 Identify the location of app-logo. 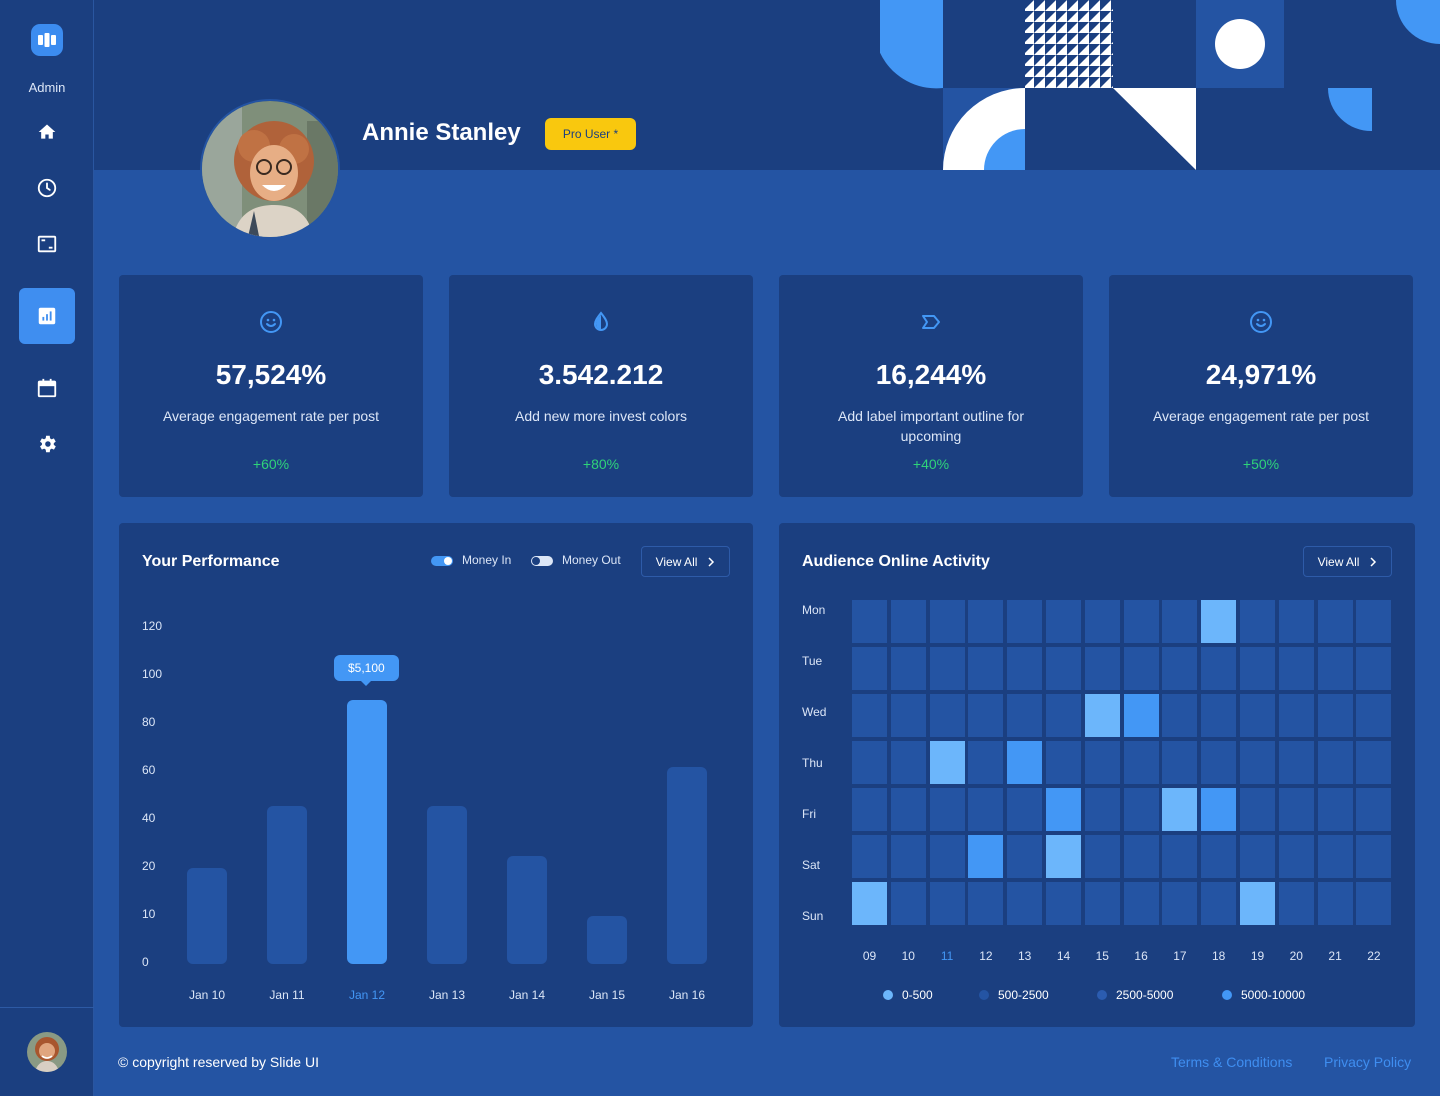
(47, 40).